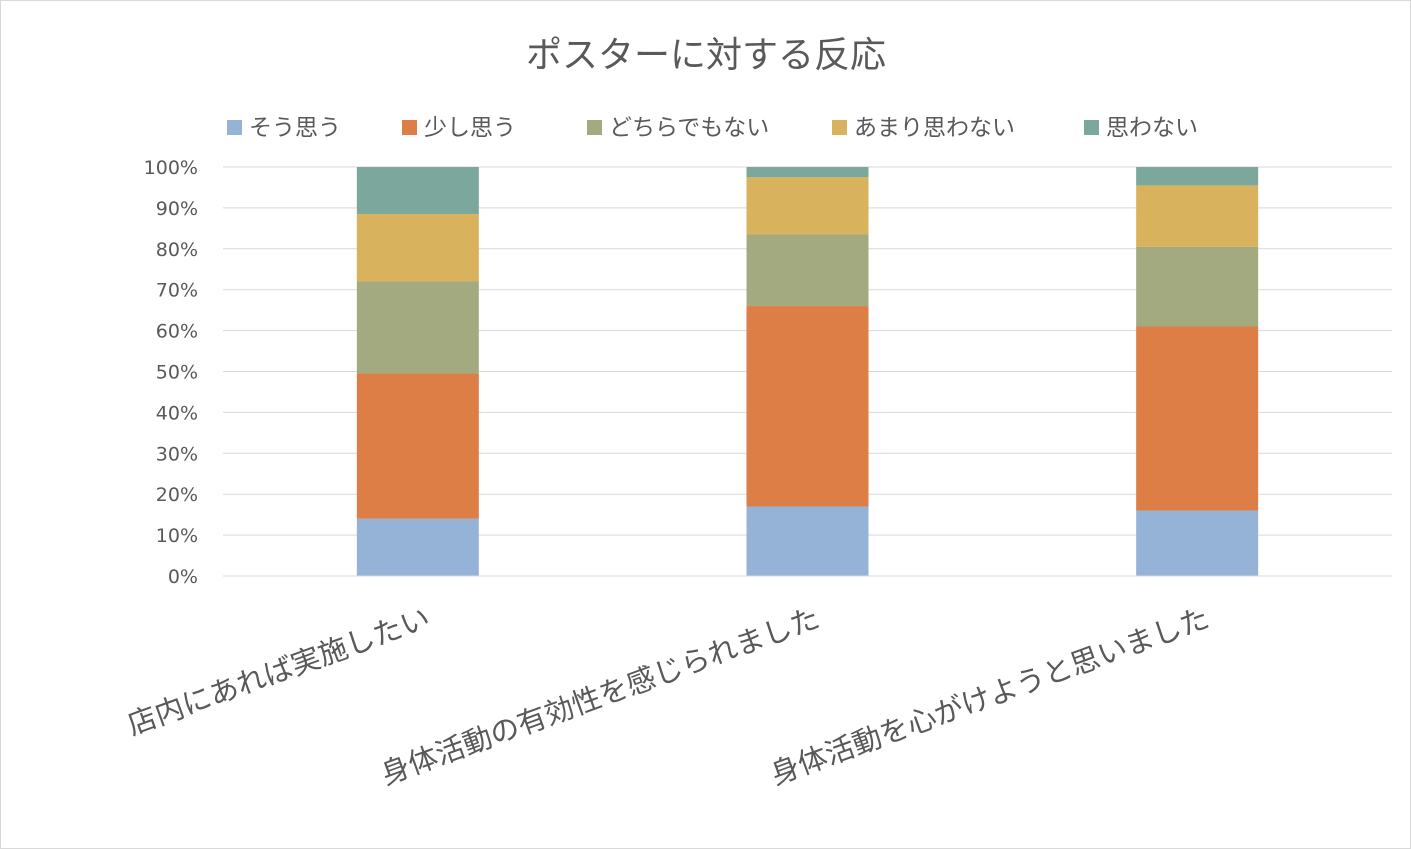 This screenshot has height=849, width=1411. I want to click on x-category-label: 店内にあれば実施したい, so click(278, 671).